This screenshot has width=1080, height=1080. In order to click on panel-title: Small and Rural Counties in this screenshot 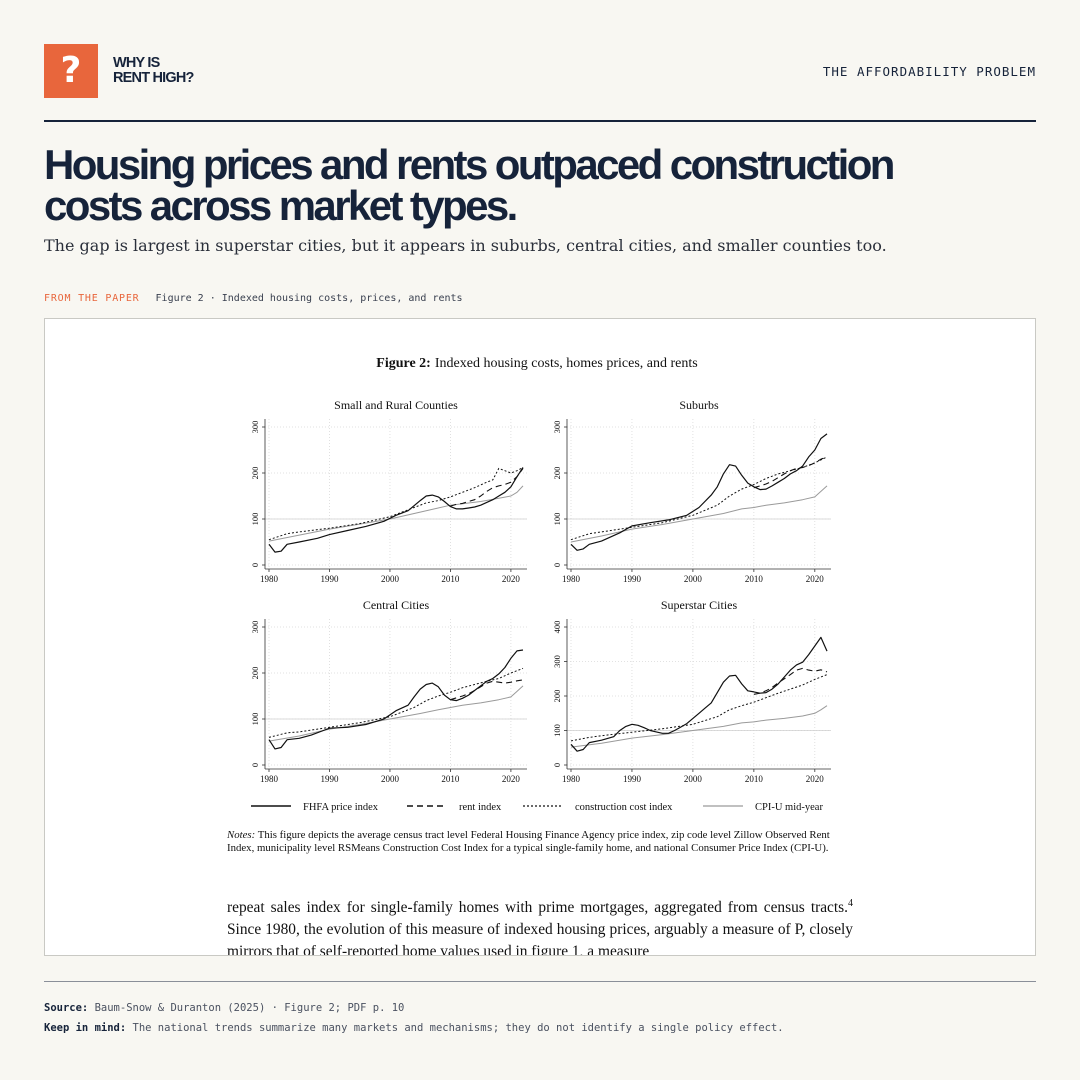, I will do `click(396, 405)`.